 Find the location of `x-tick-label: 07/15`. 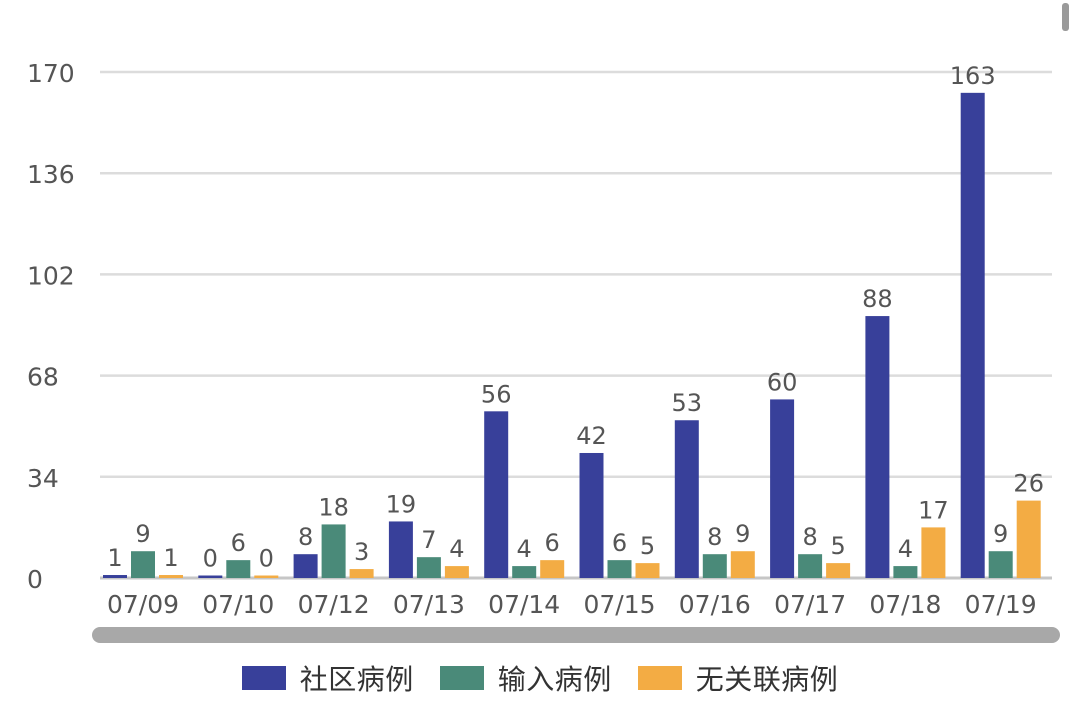

x-tick-label: 07/15 is located at coordinates (619, 604).